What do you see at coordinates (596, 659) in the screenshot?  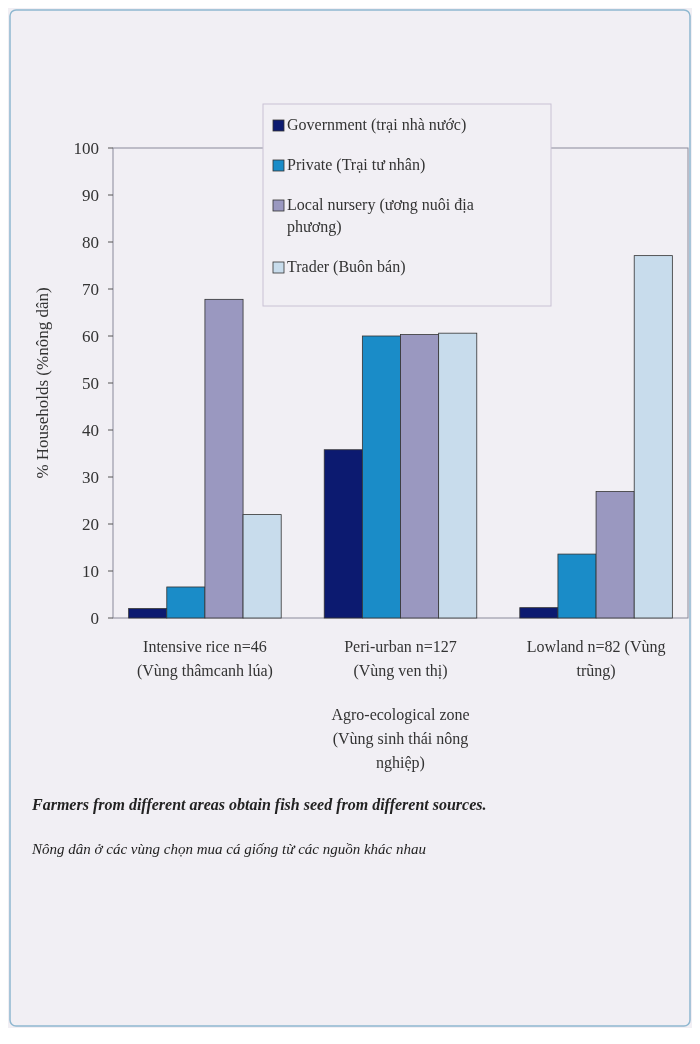 I see `x-tick-label: Lowland n=82 (Vùng trũng)` at bounding box center [596, 659].